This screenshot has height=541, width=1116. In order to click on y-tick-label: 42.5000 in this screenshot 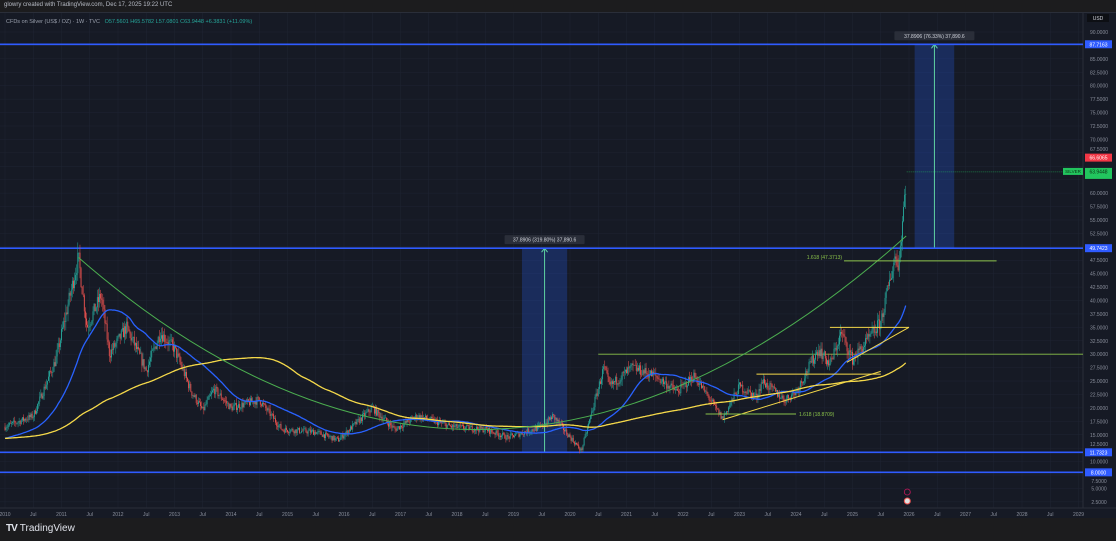, I will do `click(1099, 288)`.